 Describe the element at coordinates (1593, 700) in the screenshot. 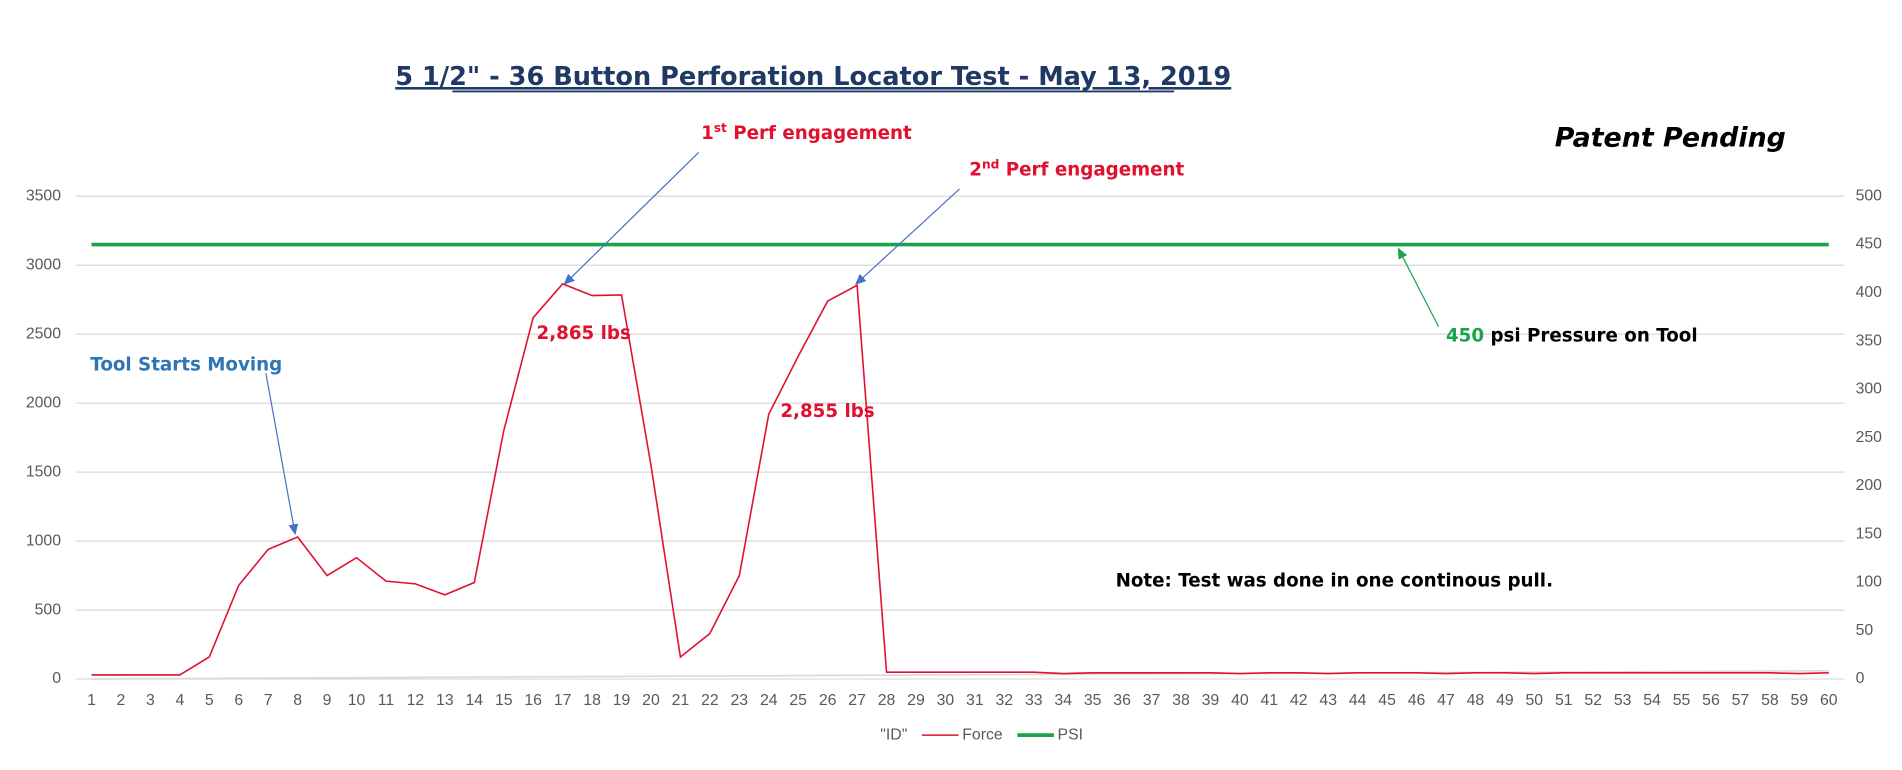

I see `x-tick-label: 52` at that location.